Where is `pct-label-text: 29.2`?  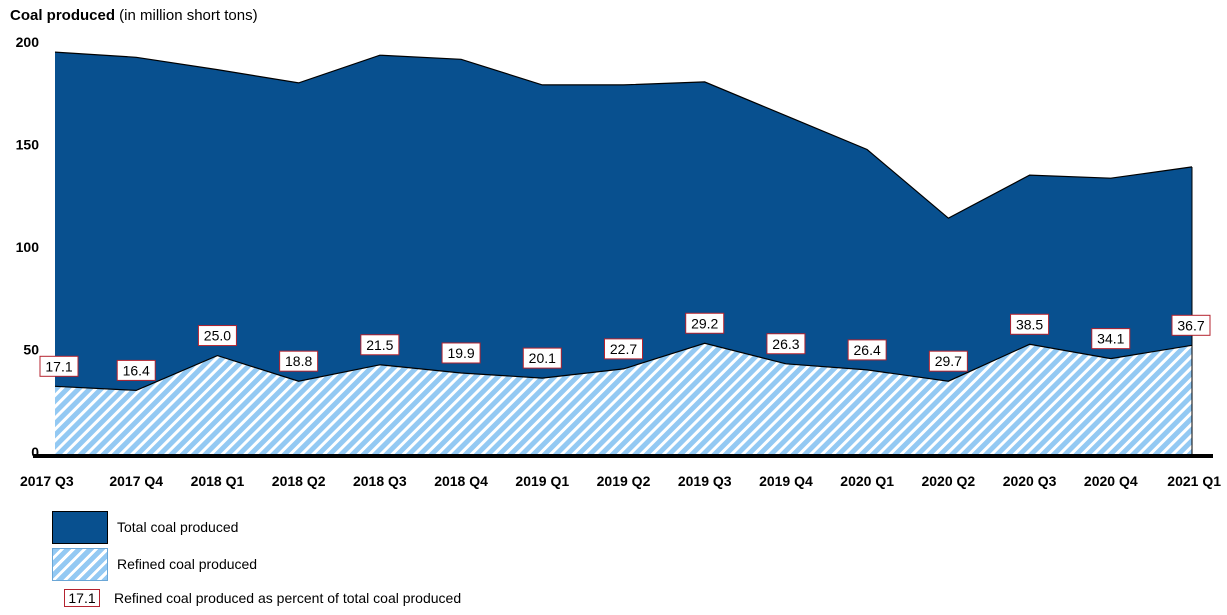 pct-label-text: 29.2 is located at coordinates (704, 323).